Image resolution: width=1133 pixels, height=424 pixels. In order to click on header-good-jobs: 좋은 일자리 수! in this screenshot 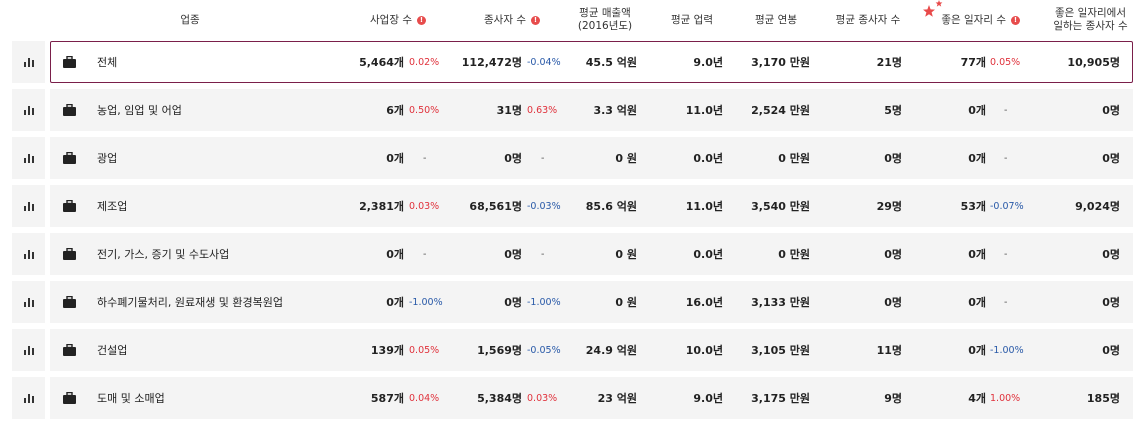, I will do `click(969, 20)`.